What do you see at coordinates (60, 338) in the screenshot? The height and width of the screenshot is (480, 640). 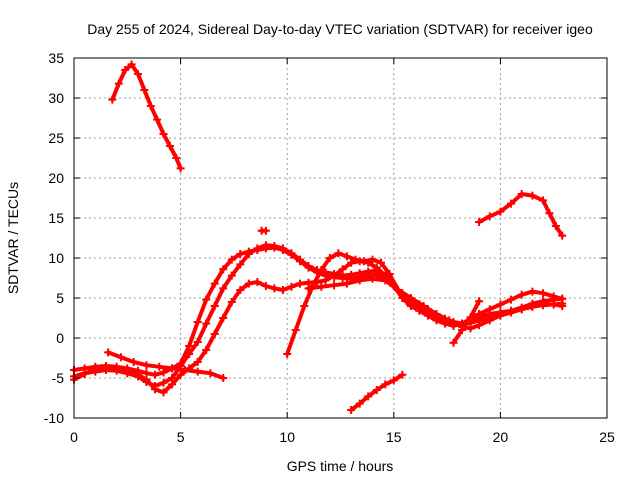 I see `y-tick-label: 0` at bounding box center [60, 338].